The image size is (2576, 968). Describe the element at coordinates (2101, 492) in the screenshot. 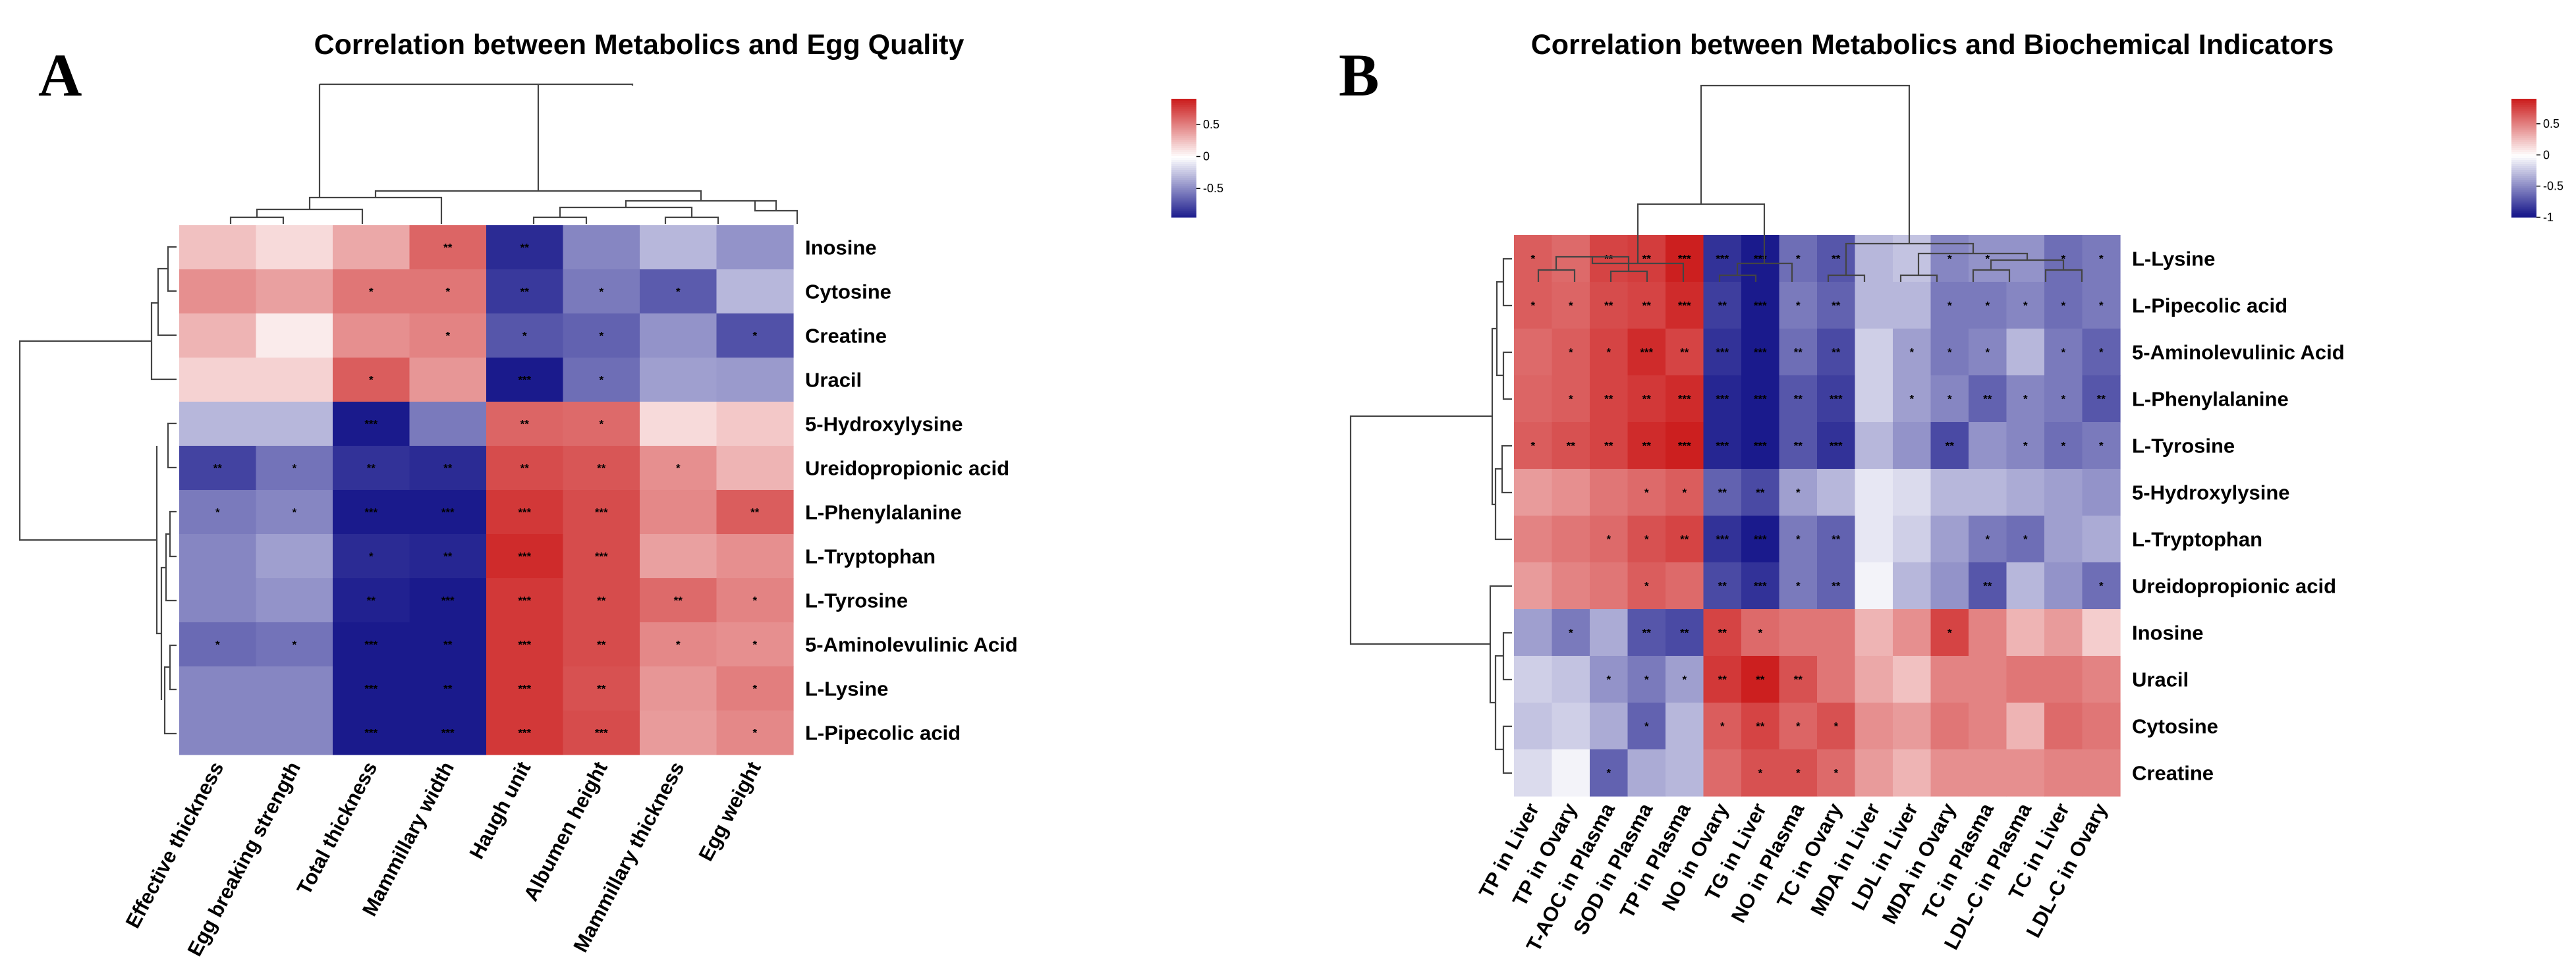

I see `b-cell-r5-c15` at that location.